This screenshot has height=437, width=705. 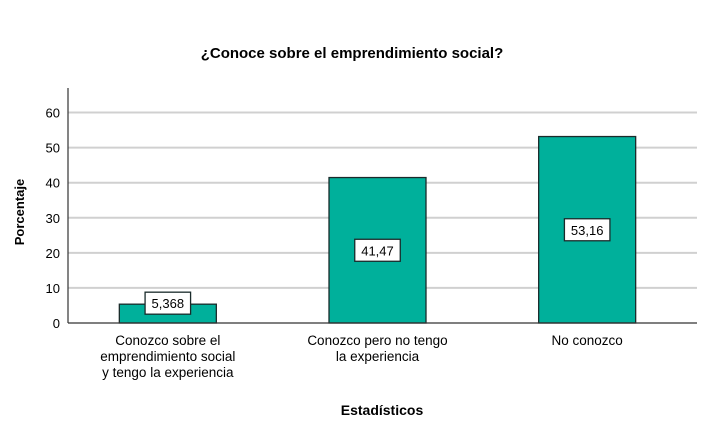 What do you see at coordinates (53, 148) in the screenshot?
I see `y-tick-label: 50` at bounding box center [53, 148].